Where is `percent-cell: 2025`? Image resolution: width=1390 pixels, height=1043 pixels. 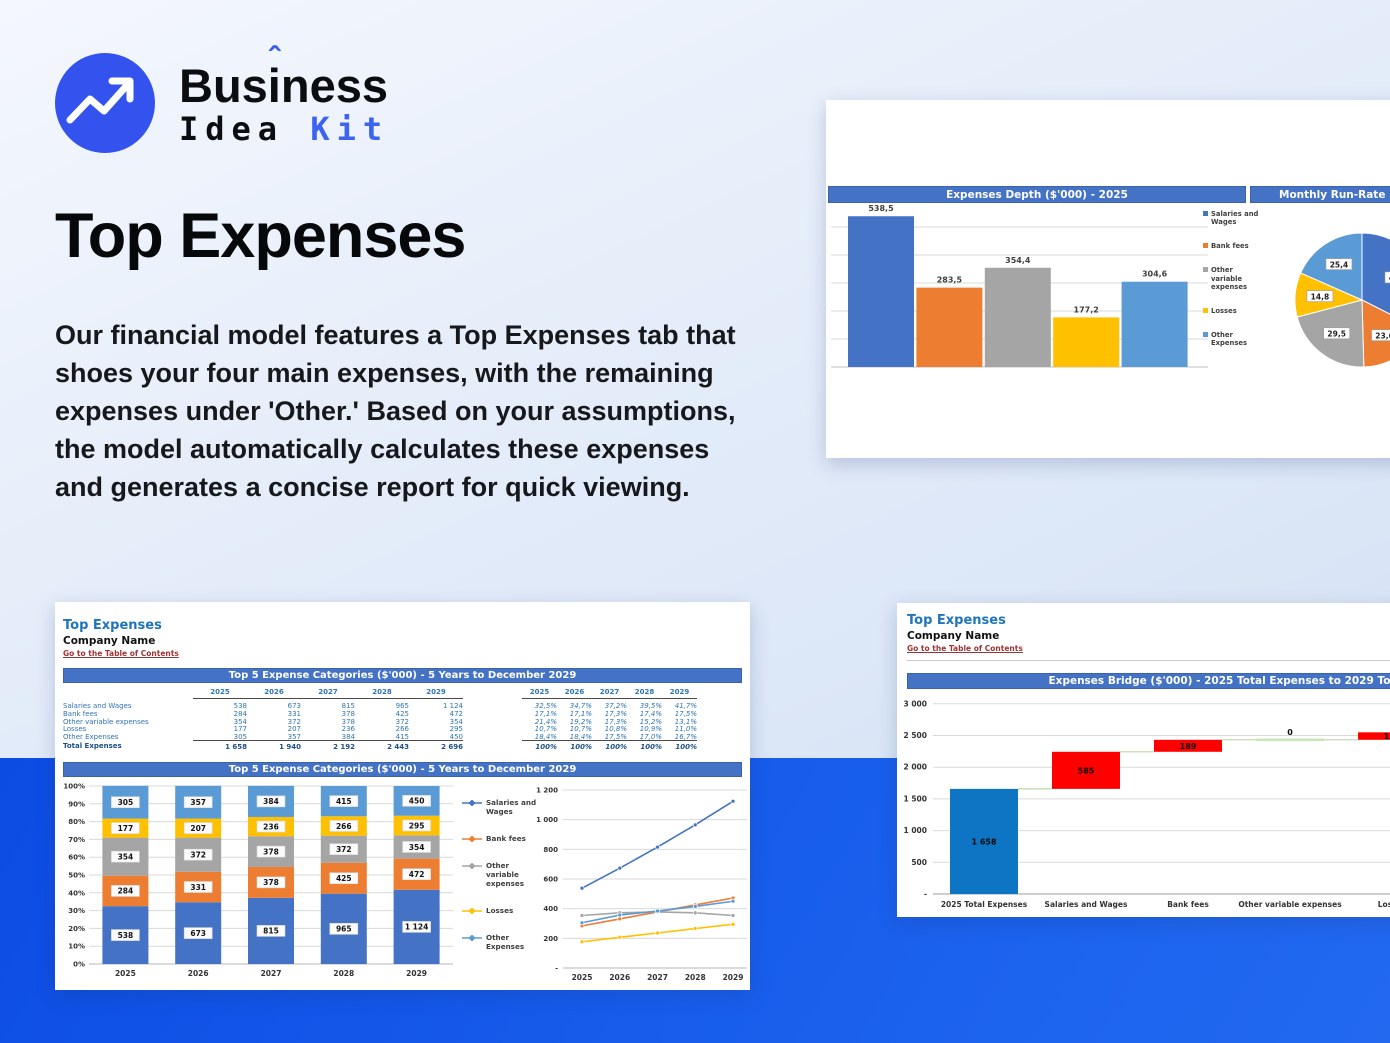 percent-cell: 2025 is located at coordinates (539, 692).